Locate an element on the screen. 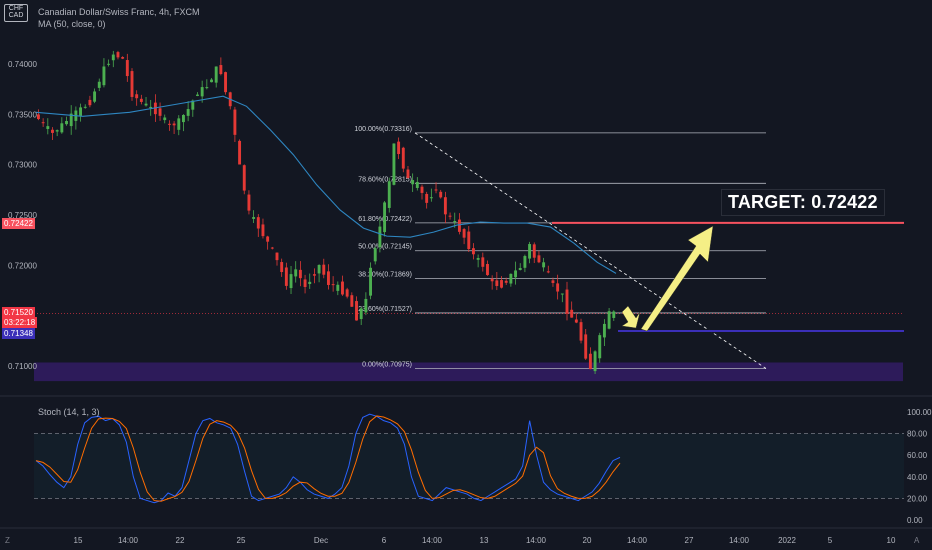 The image size is (932, 550). target-arrow is located at coordinates (677, 278).